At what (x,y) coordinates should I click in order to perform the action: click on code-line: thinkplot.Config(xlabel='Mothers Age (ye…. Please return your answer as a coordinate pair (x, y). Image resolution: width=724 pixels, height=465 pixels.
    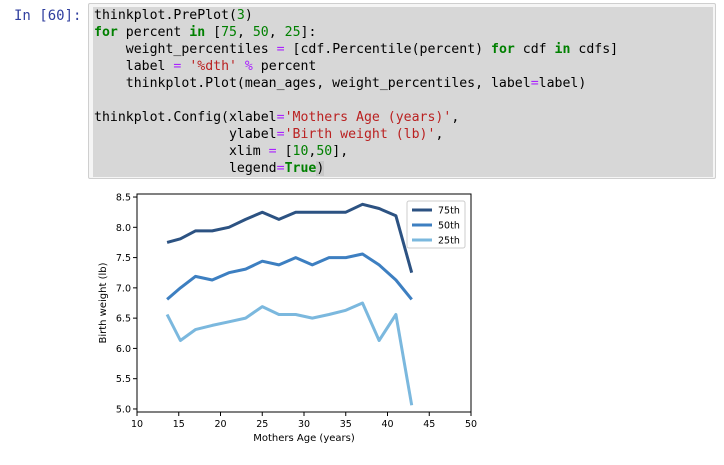
    Looking at the image, I should click on (403, 117).